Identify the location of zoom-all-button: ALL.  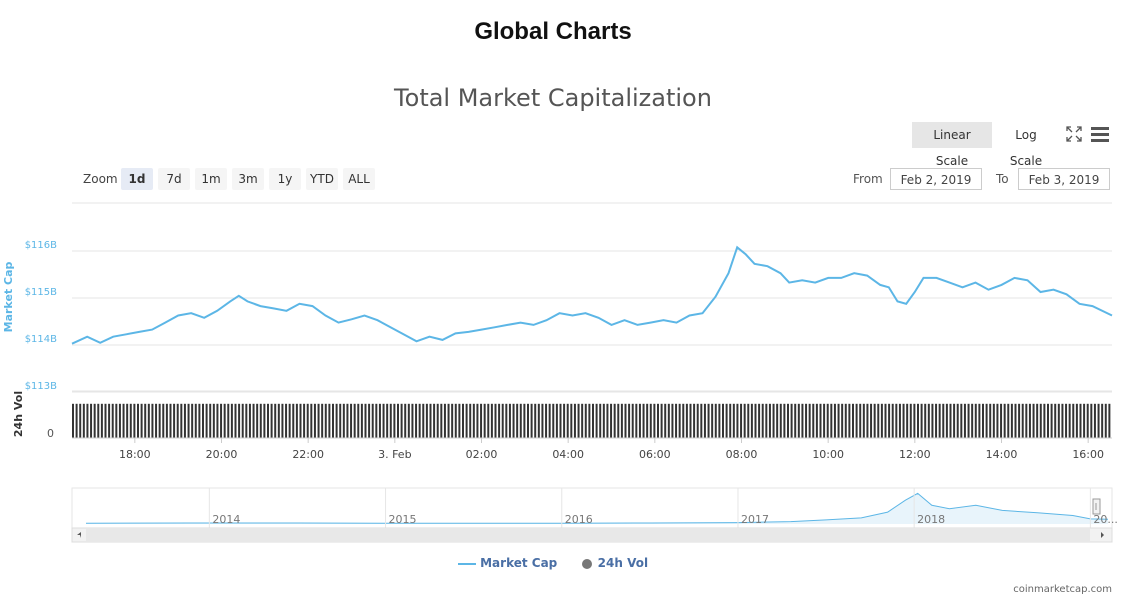
(359, 179).